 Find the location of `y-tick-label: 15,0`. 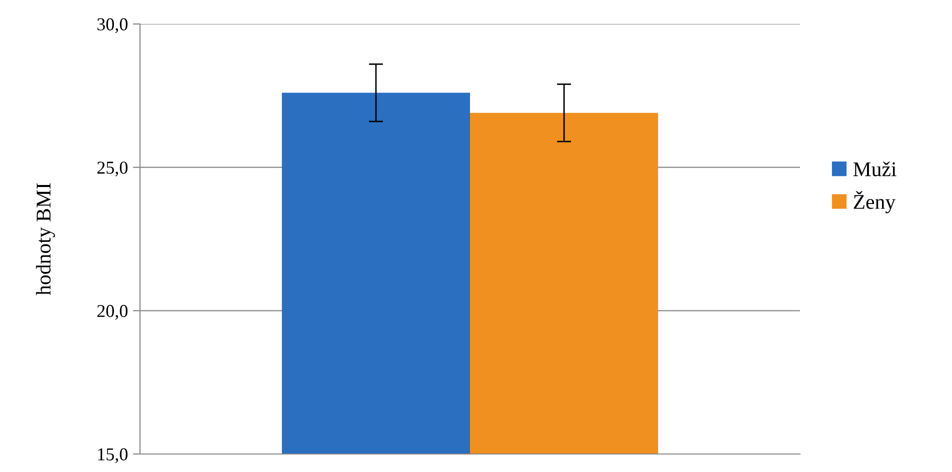

y-tick-label: 15,0 is located at coordinates (113, 456).